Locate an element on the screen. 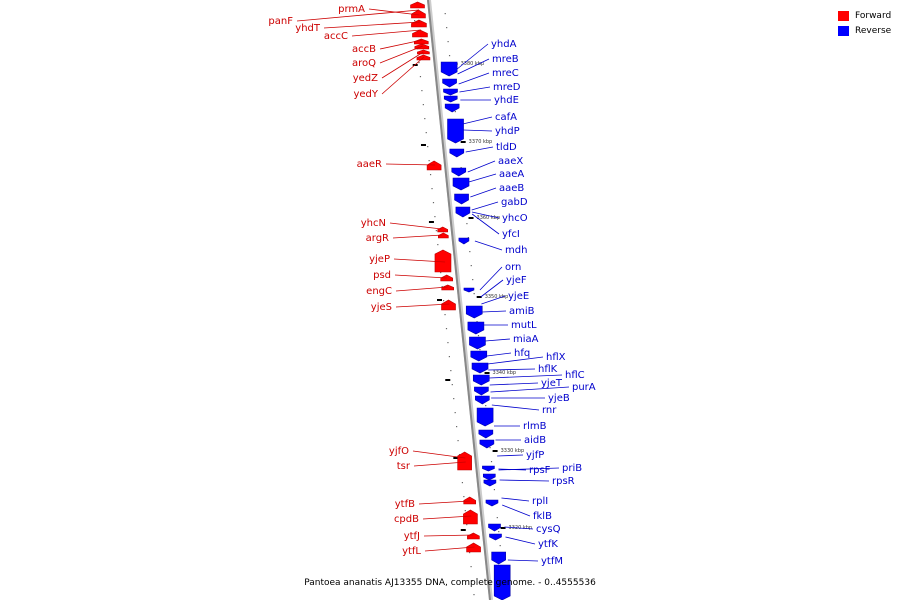 This screenshot has height=600, width=900. reverse-gene-label: yjeF is located at coordinates (516, 280).